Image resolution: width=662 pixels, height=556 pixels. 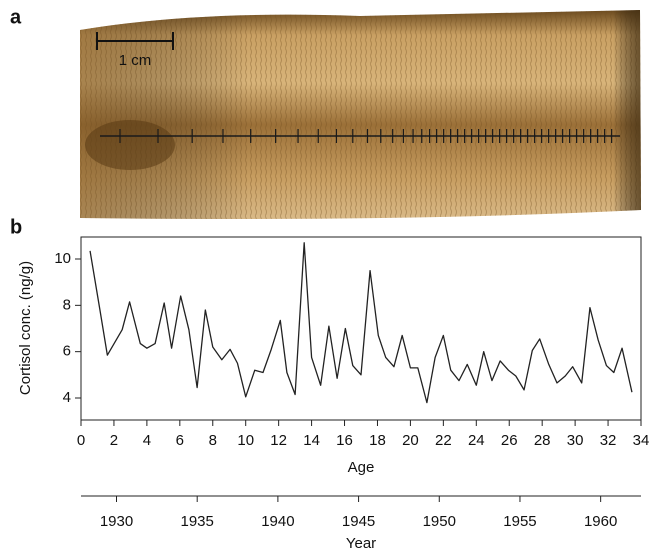 What do you see at coordinates (180, 440) in the screenshot?
I see `x-tick-label: 6` at bounding box center [180, 440].